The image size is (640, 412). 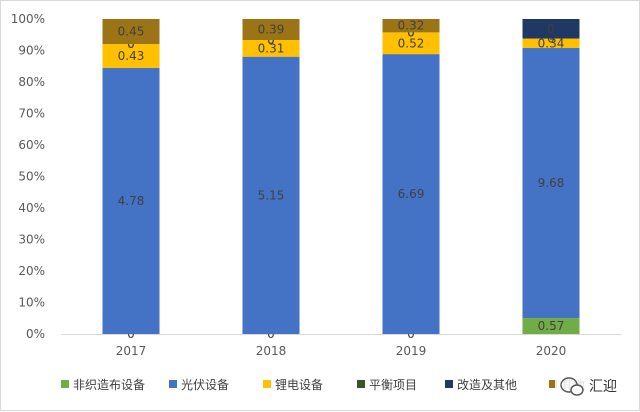 I want to click on legend-item: 平衡项目, so click(x=387, y=385).